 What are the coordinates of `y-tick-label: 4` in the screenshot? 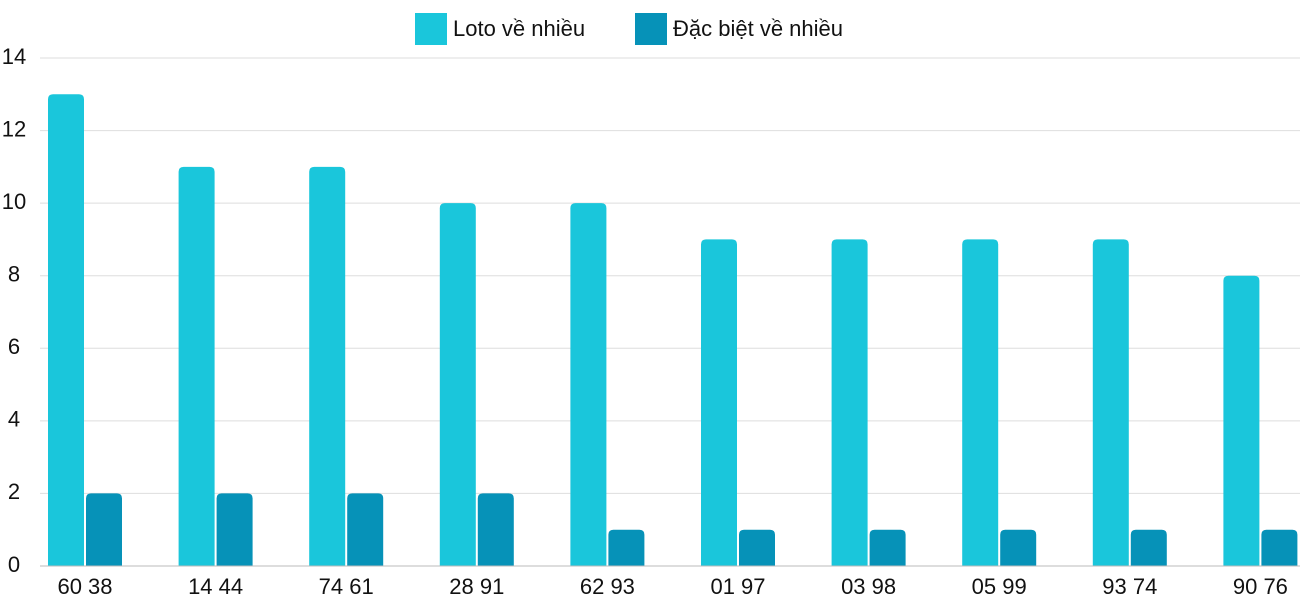 It's located at (14, 419).